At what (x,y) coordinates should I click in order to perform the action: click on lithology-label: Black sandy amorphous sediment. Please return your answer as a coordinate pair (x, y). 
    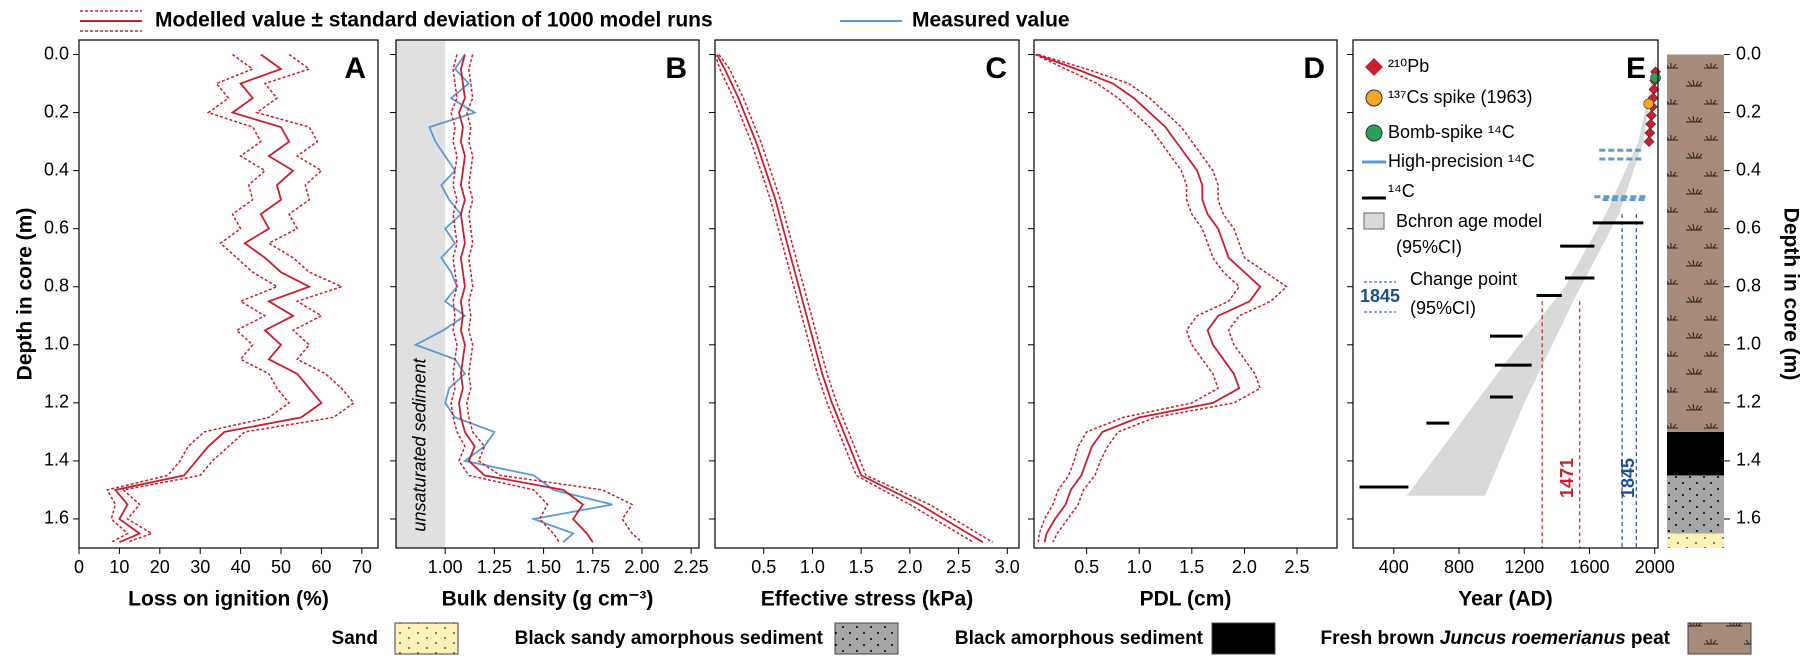
    Looking at the image, I should click on (669, 638).